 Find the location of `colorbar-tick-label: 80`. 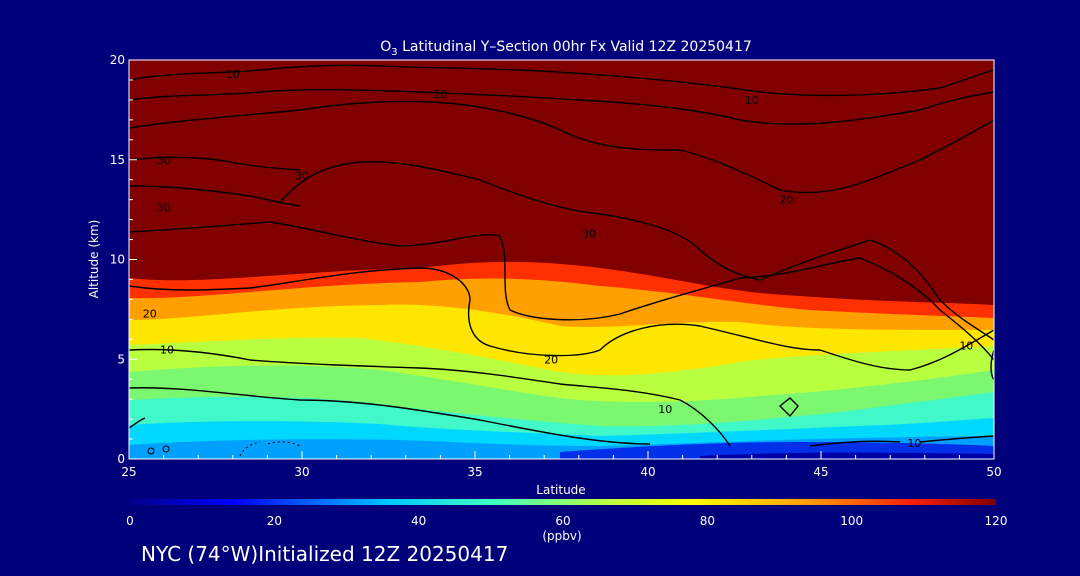

colorbar-tick-label: 80 is located at coordinates (707, 521).